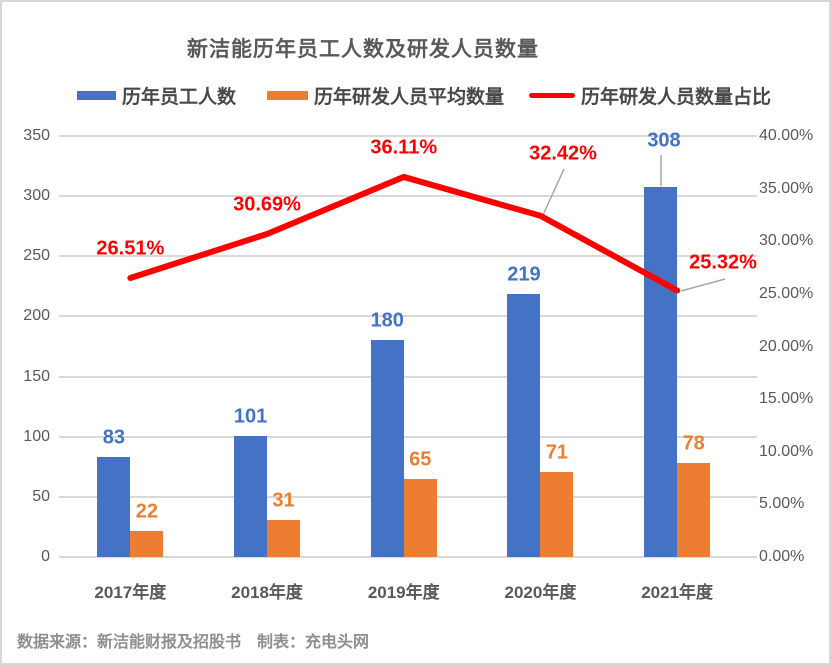 This screenshot has height=665, width=831. Describe the element at coordinates (723, 262) in the screenshot. I see `rd-ratio-label: 25.32%` at that location.